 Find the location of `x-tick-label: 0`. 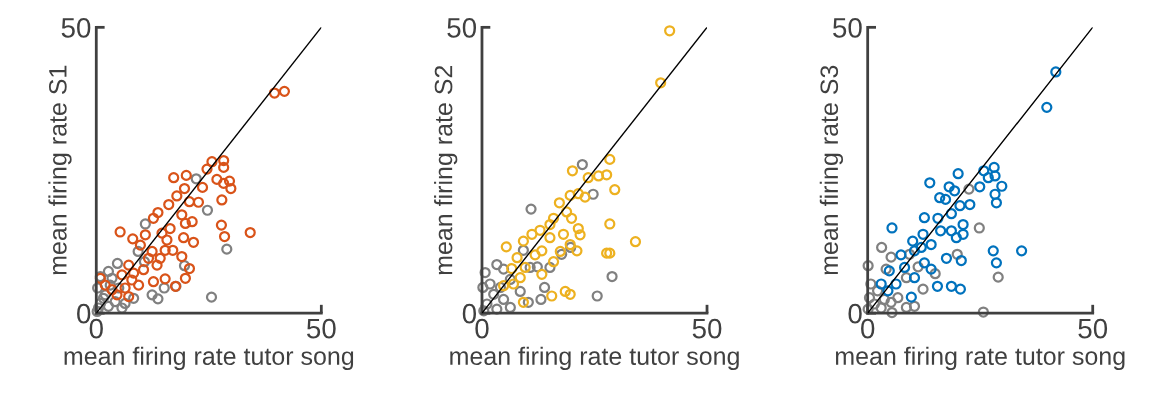

x-tick-label: 0 is located at coordinates (868, 328).